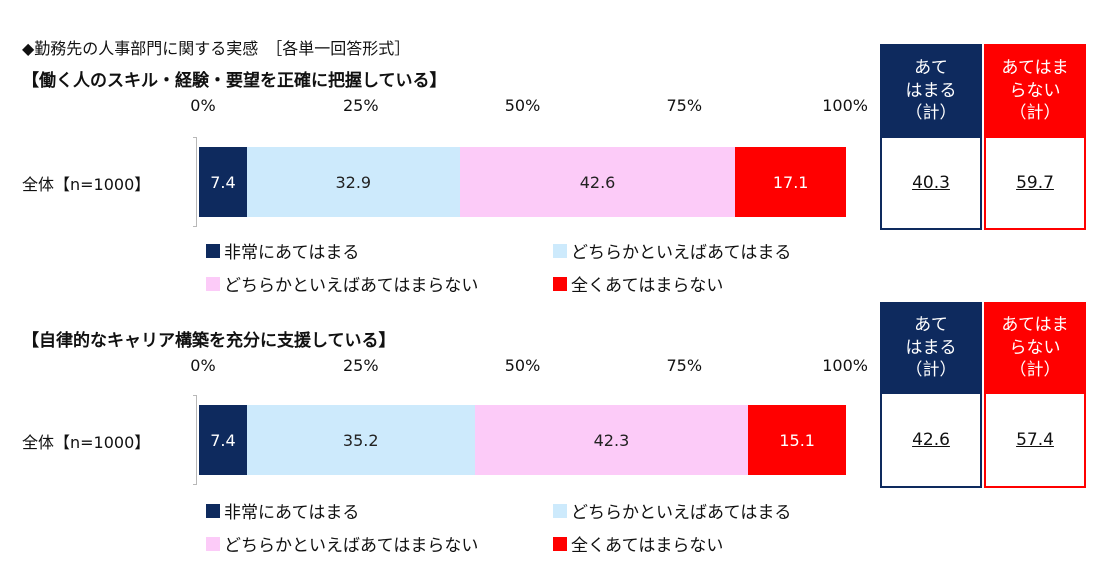 This screenshot has width=1102, height=586. I want to click on header-title: ◆勤務先の人事部門に関する実感 ［各単一回答形式］, so click(216, 48).